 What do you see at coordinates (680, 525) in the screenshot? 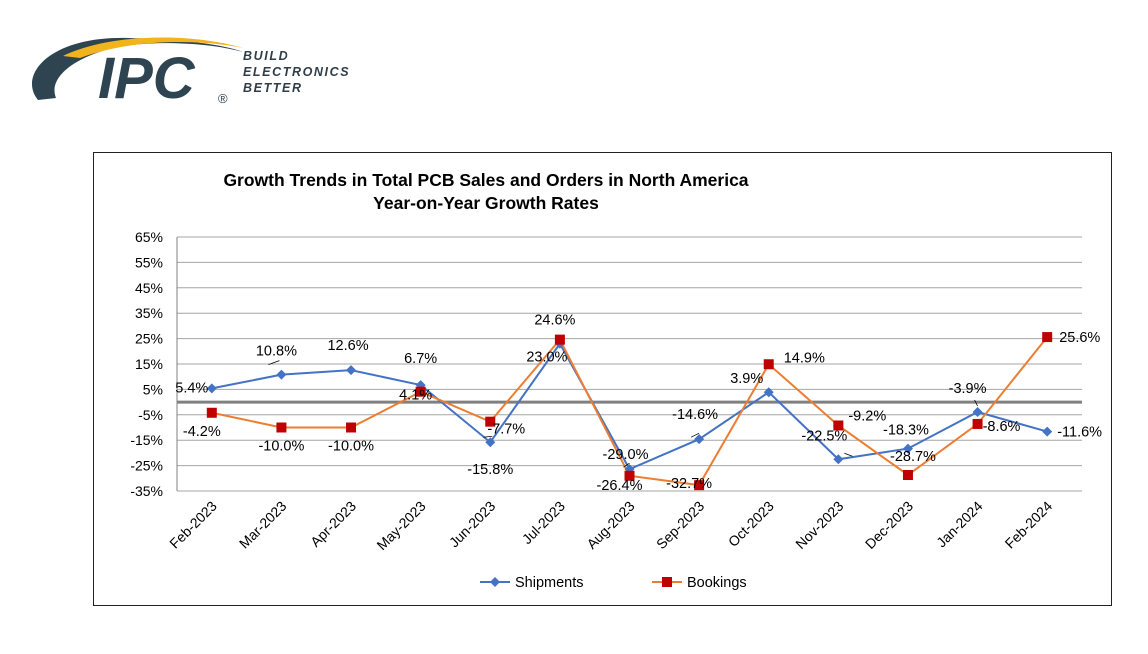
I see `x-tick-label: Sep-2023` at bounding box center [680, 525].